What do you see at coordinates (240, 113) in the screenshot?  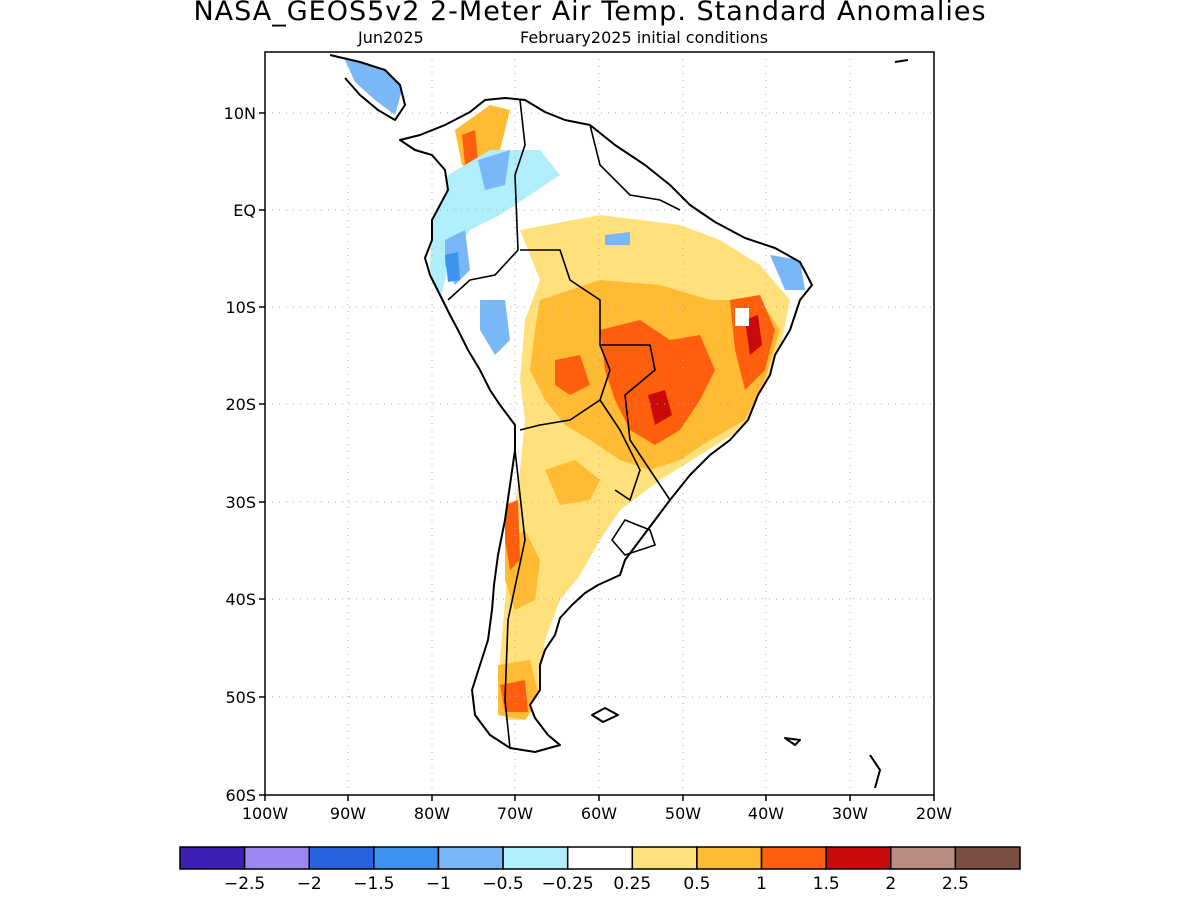 I see `lat-tick-label: 10N` at bounding box center [240, 113].